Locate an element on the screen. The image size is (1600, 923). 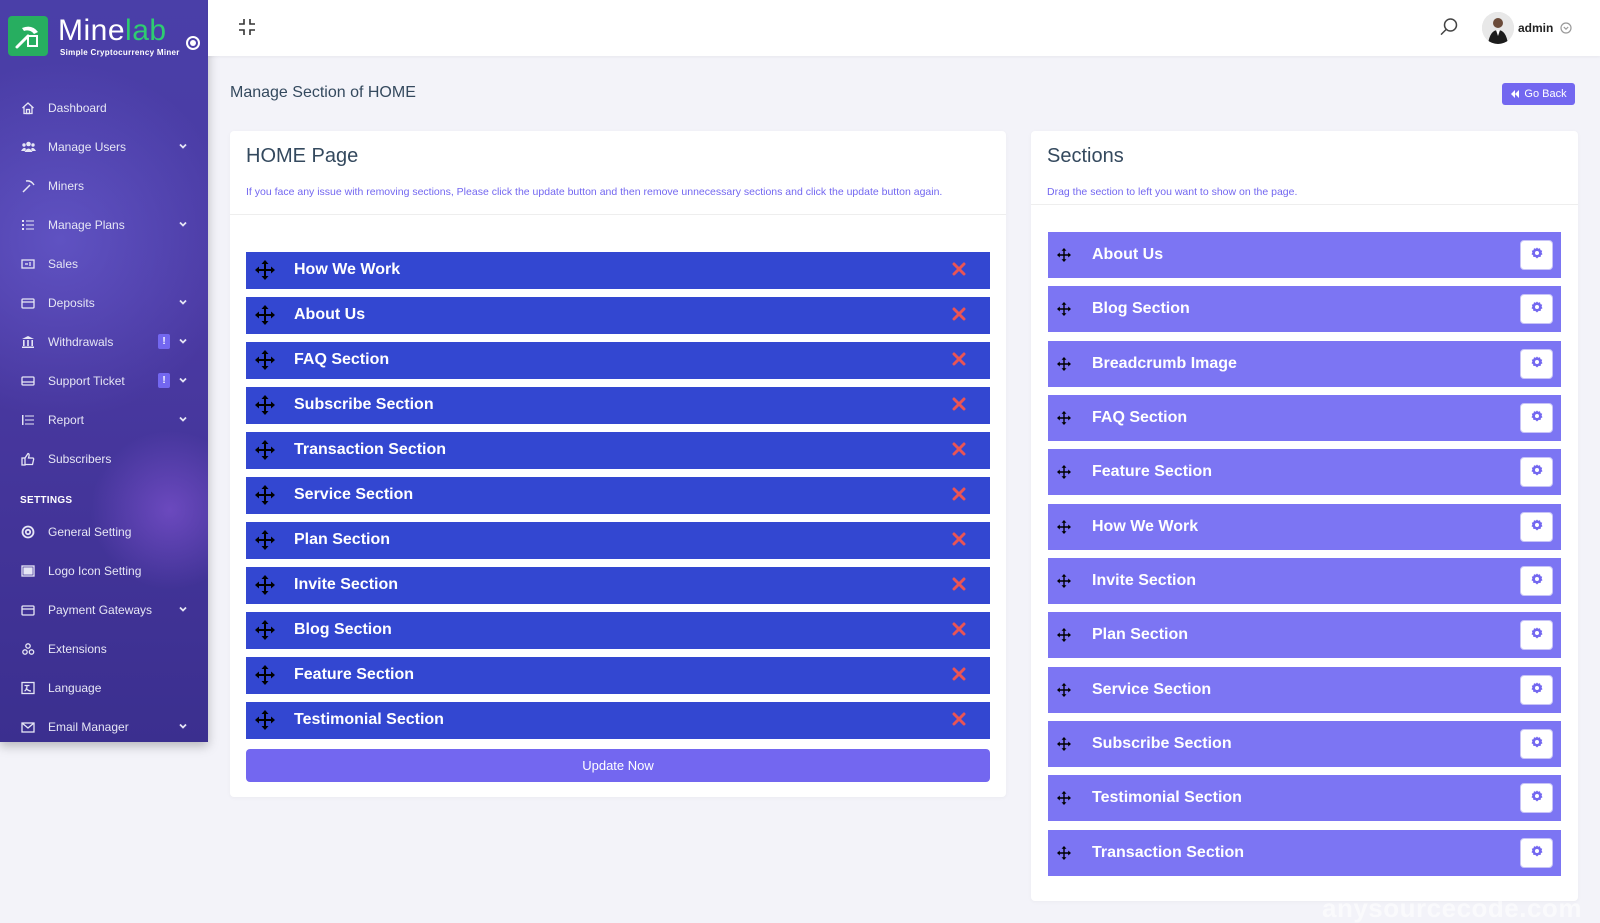
available-section-how-we-work: How We Work is located at coordinates (1304, 526).